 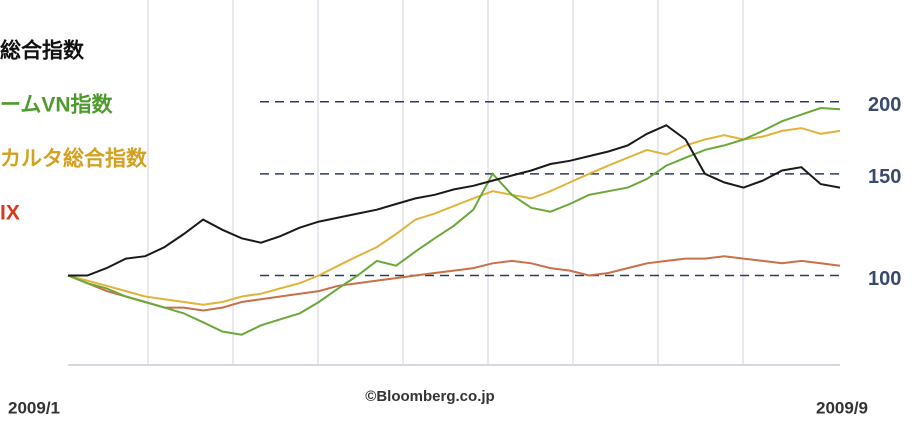 I want to click on y-tick-label: 200, so click(x=884, y=105).